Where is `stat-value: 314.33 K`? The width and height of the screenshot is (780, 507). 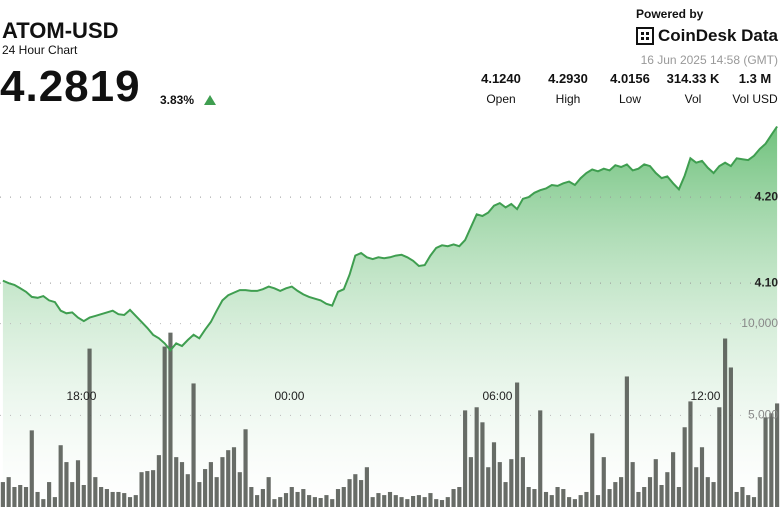 stat-value: 314.33 K is located at coordinates (693, 78).